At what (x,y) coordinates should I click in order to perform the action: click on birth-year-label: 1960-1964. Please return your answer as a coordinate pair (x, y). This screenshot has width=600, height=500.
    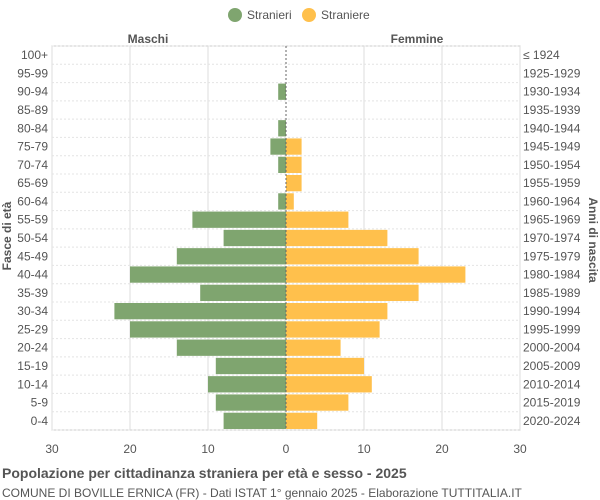
    Looking at the image, I should click on (552, 201).